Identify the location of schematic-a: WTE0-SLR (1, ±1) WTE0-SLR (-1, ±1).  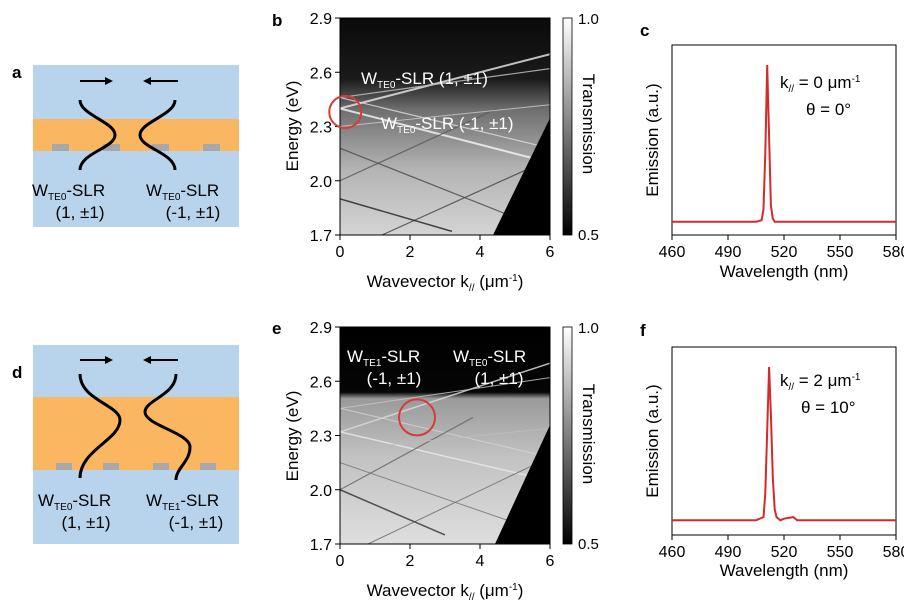
(135, 146).